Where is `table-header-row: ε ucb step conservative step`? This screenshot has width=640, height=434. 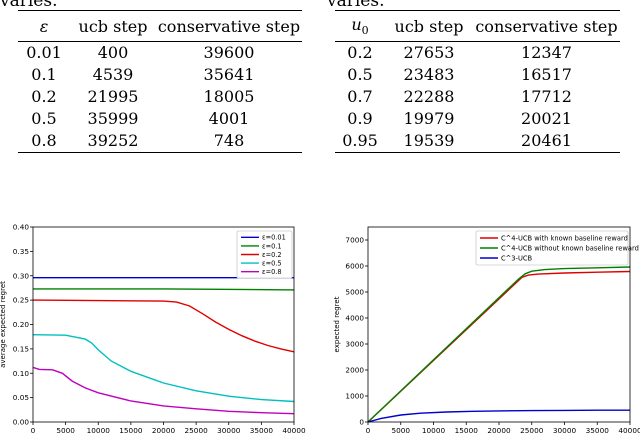
table-header-row: ε ucb step conservative step is located at coordinates (160, 26).